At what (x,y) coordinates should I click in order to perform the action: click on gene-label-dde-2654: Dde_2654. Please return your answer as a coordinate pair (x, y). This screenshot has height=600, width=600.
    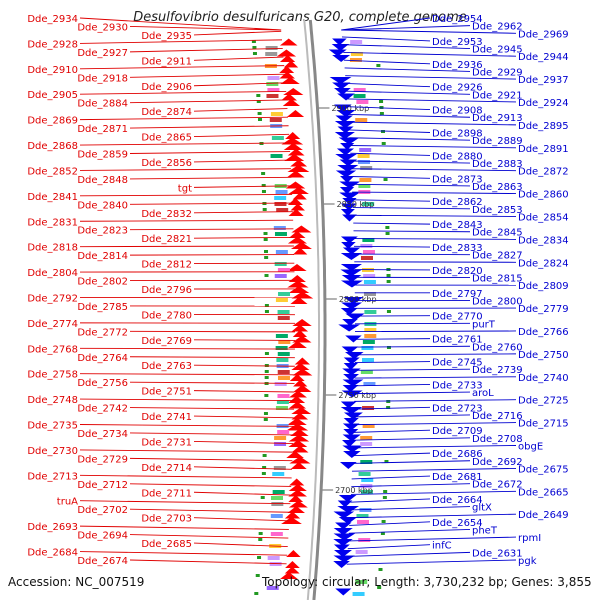
    Looking at the image, I should click on (457, 523).